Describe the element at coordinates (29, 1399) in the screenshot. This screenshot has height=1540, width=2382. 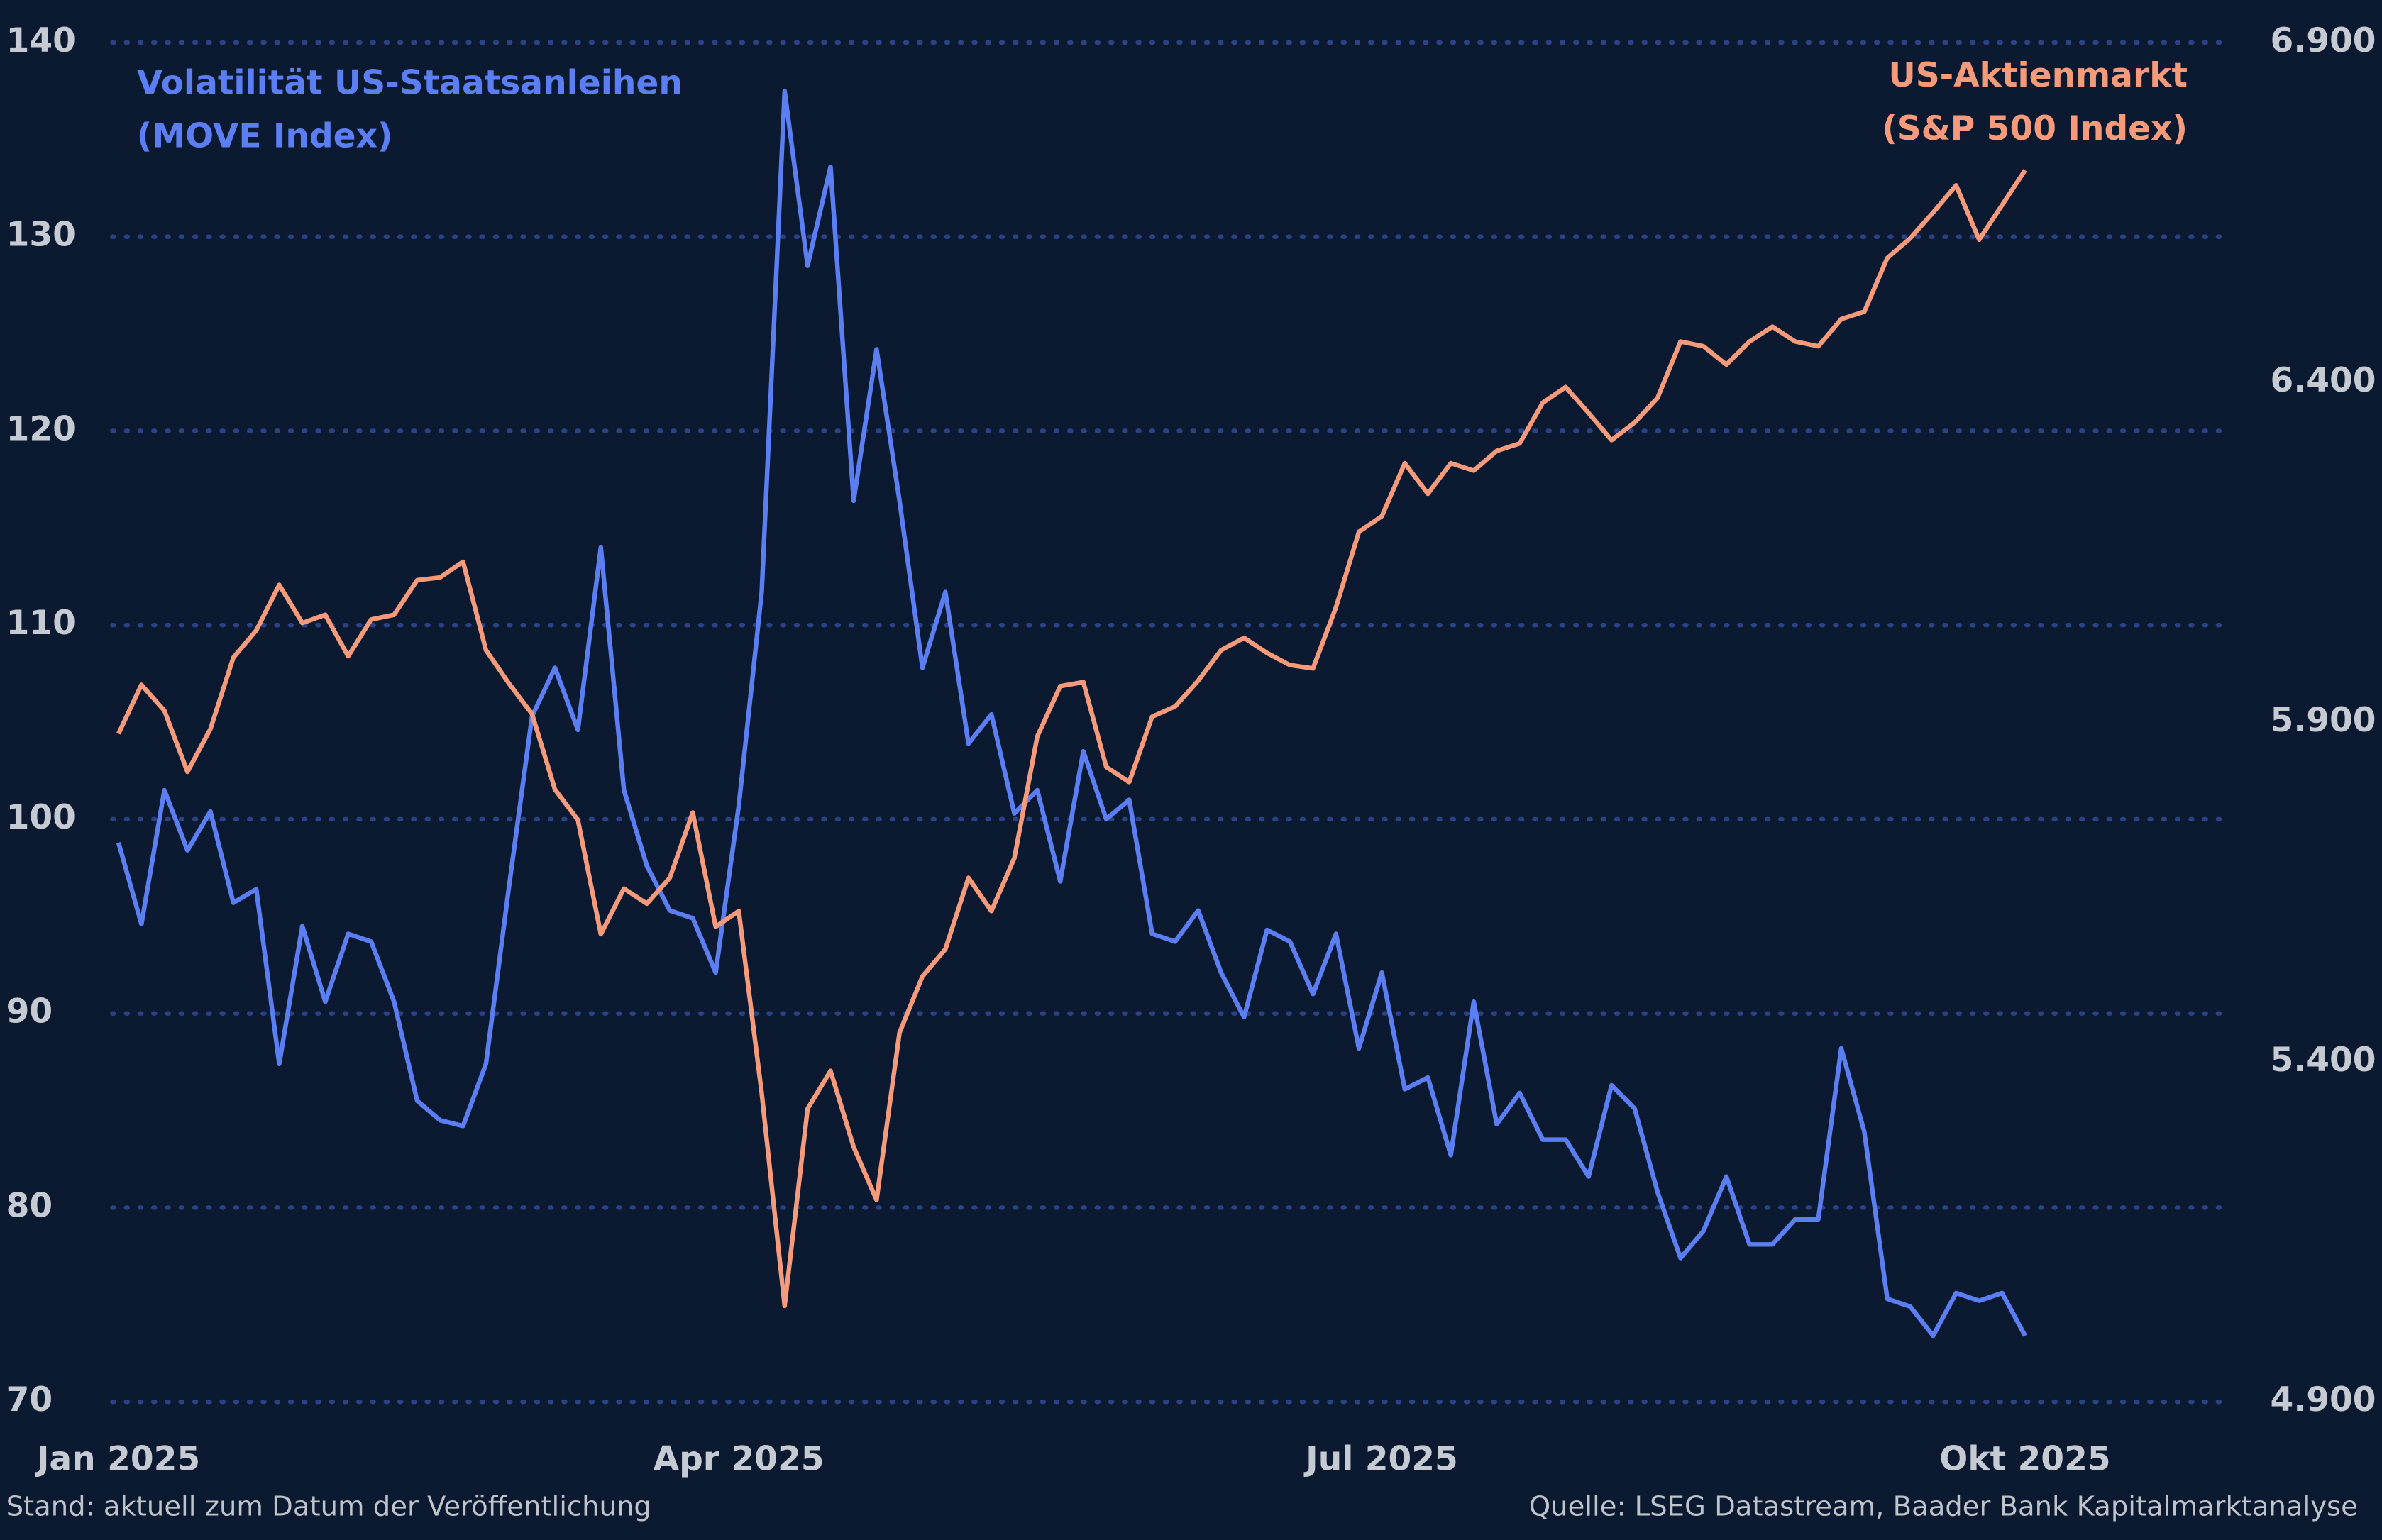
I see `y-tick-label: 70` at that location.